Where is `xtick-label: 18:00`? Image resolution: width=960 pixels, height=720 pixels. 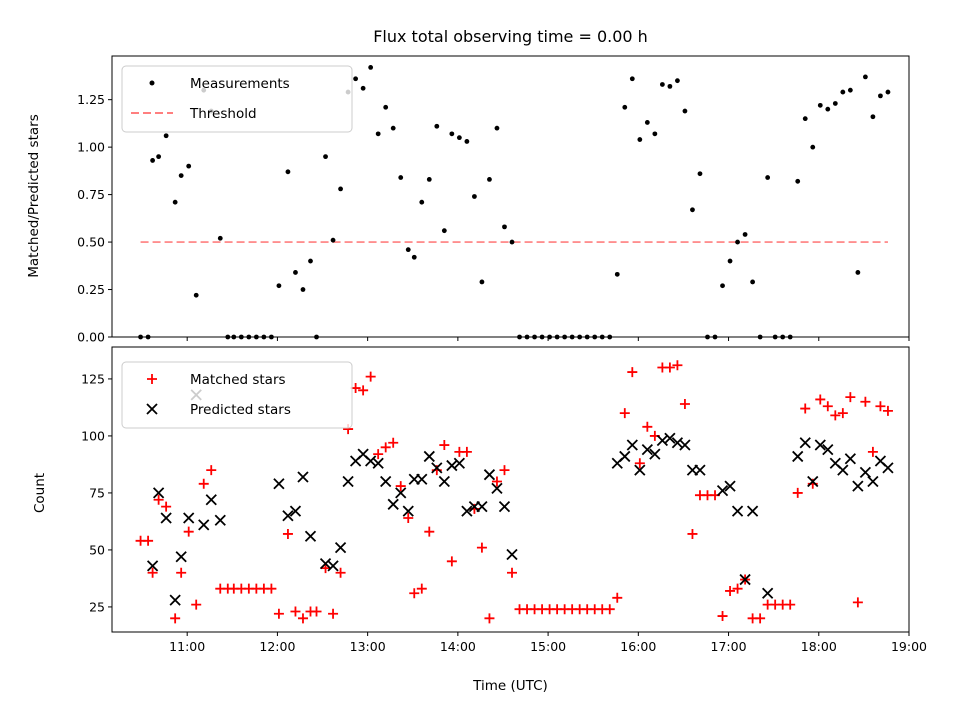
xtick-label: 18:00 is located at coordinates (819, 646).